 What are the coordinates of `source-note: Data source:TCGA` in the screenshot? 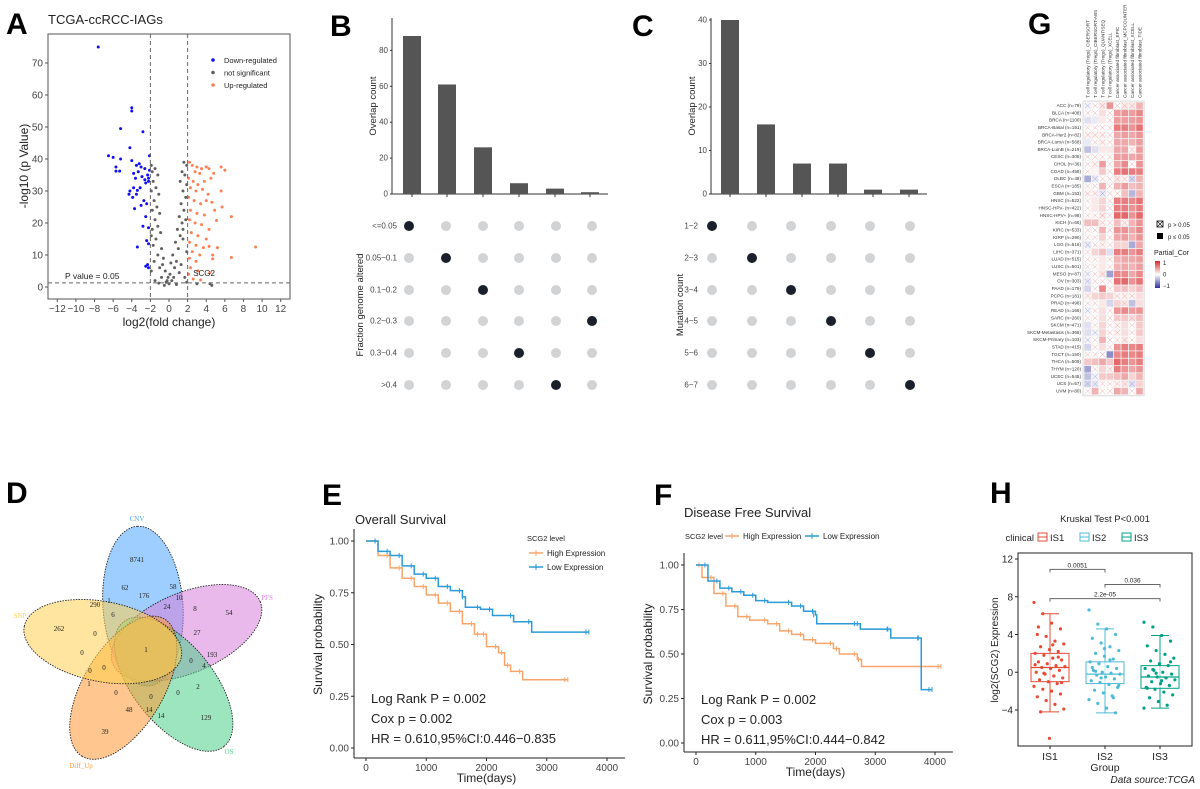 It's located at (1153, 780).